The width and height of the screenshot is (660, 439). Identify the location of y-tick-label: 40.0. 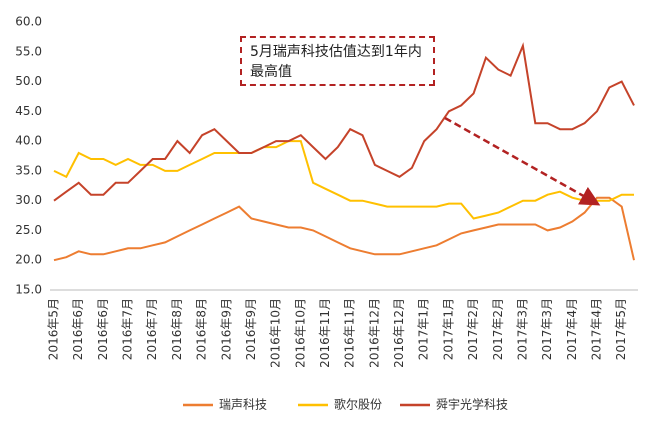
(28, 141).